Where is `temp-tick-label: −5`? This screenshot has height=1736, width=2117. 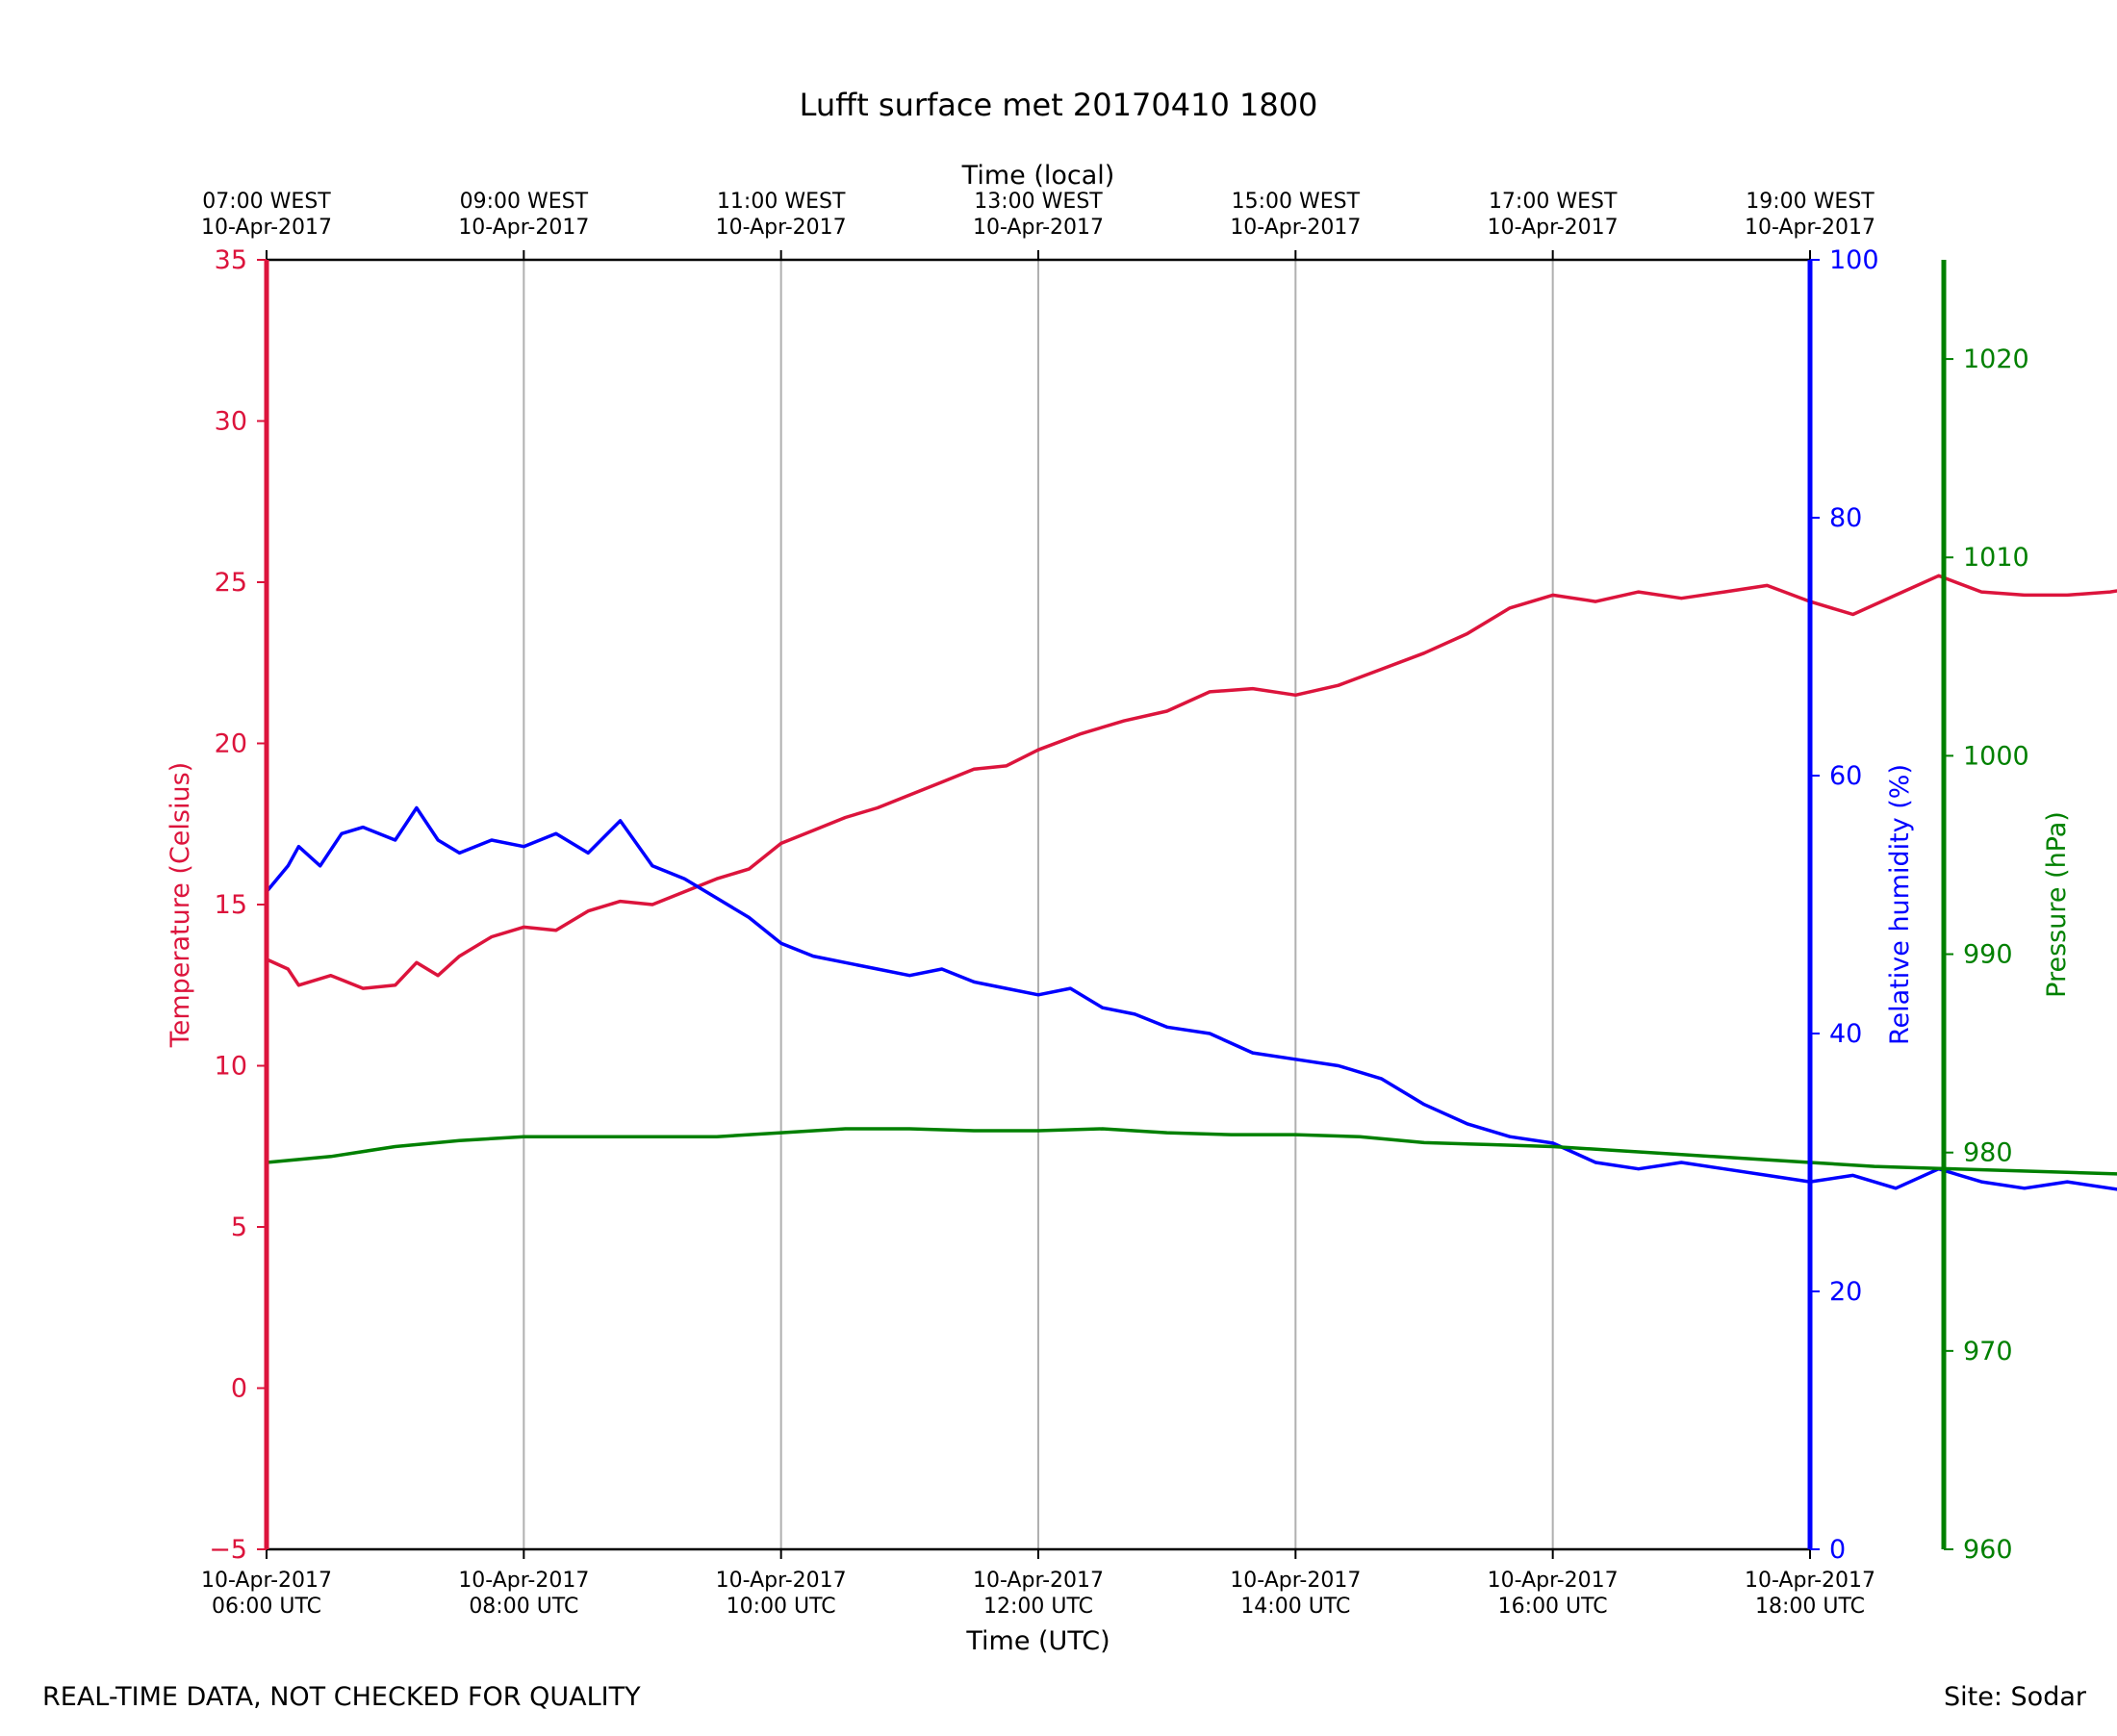 temp-tick-label: −5 is located at coordinates (228, 1550).